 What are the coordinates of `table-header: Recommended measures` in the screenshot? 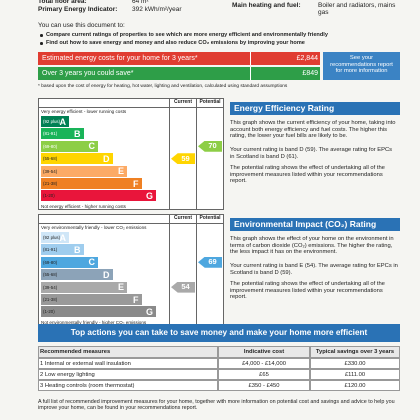 It's located at (75, 351).